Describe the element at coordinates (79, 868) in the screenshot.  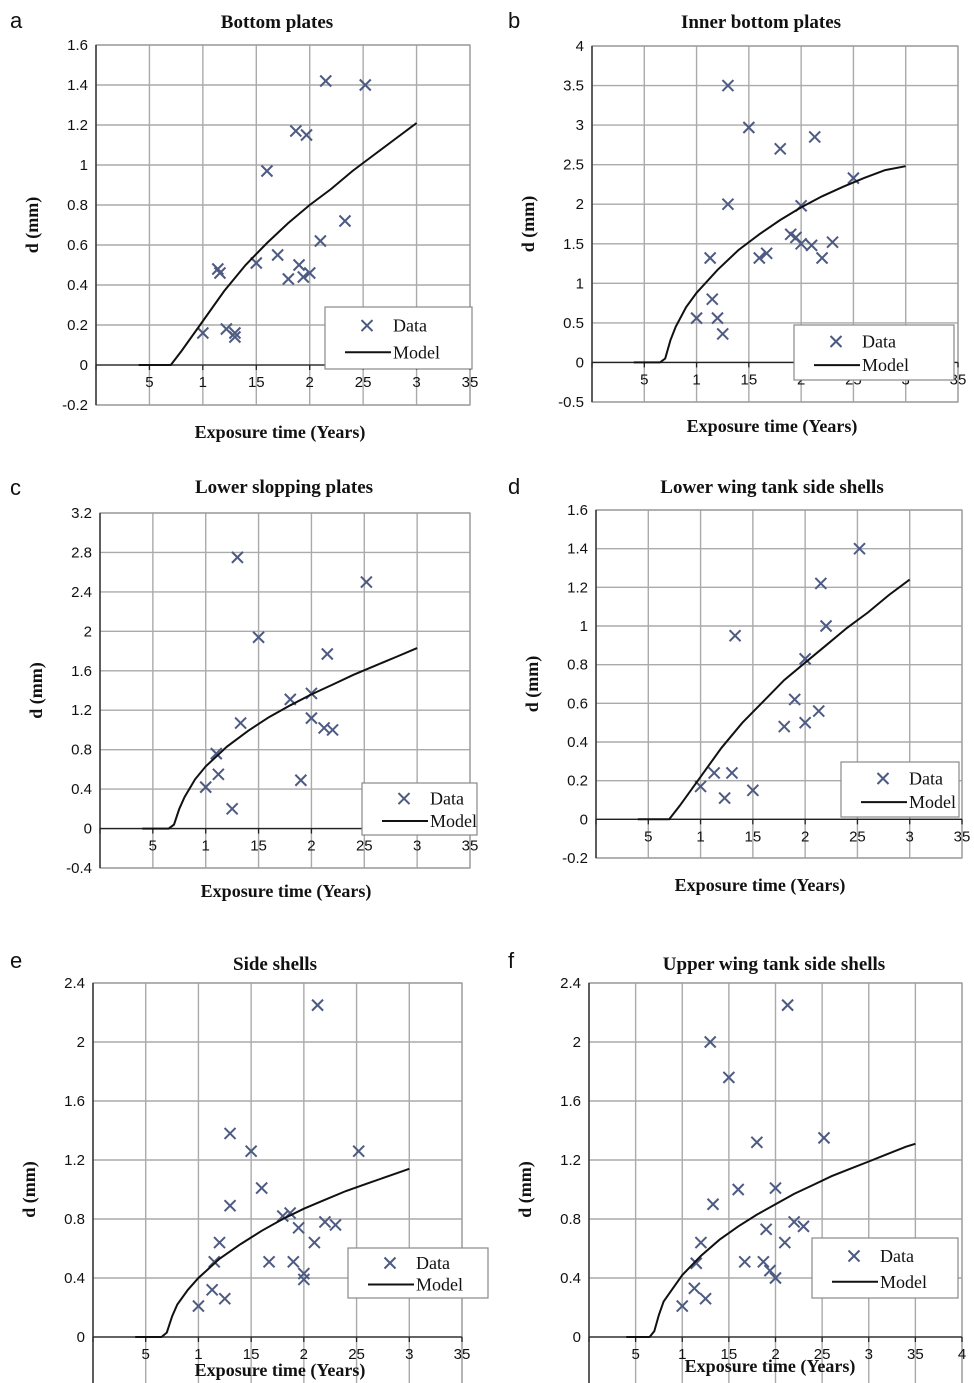
I see `y-tick-label: -0.4` at that location.